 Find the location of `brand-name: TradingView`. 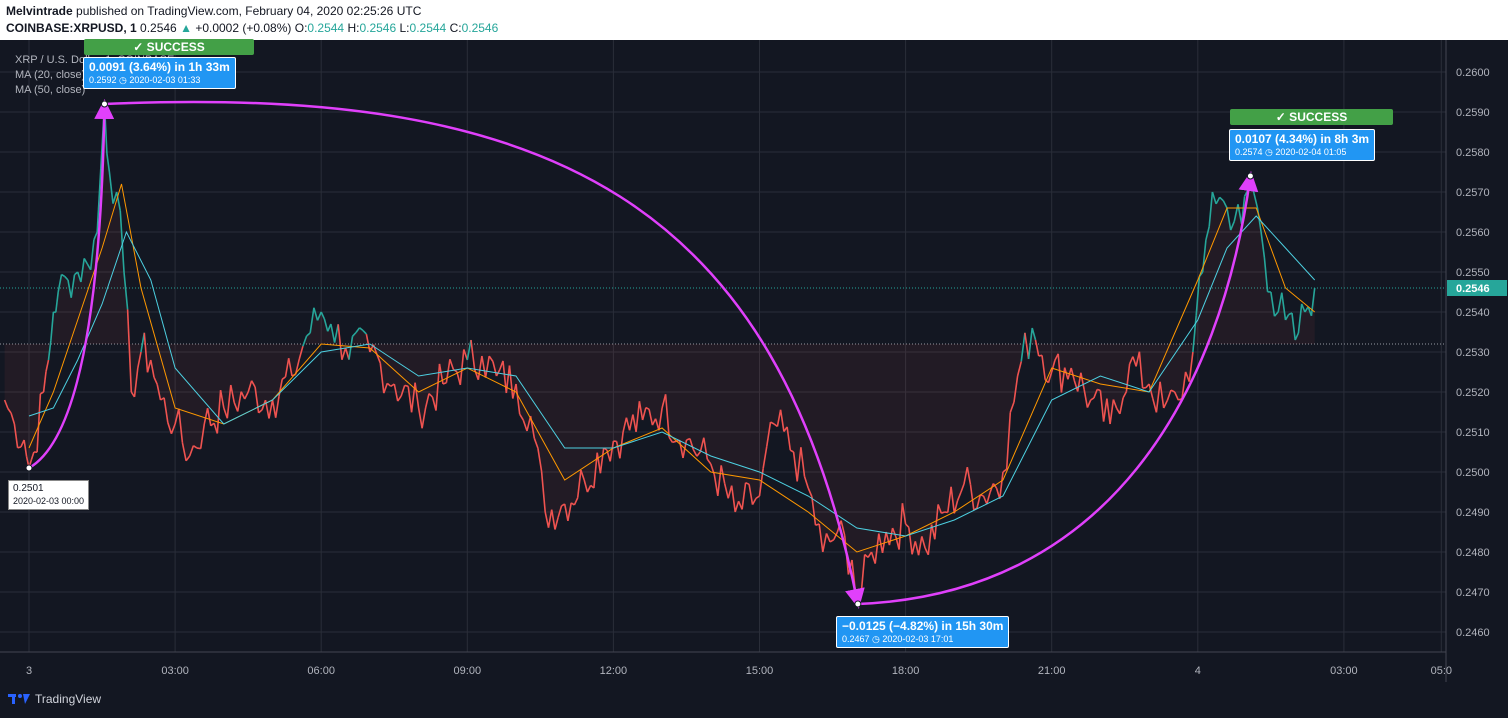

brand-name: TradingView is located at coordinates (68, 699).